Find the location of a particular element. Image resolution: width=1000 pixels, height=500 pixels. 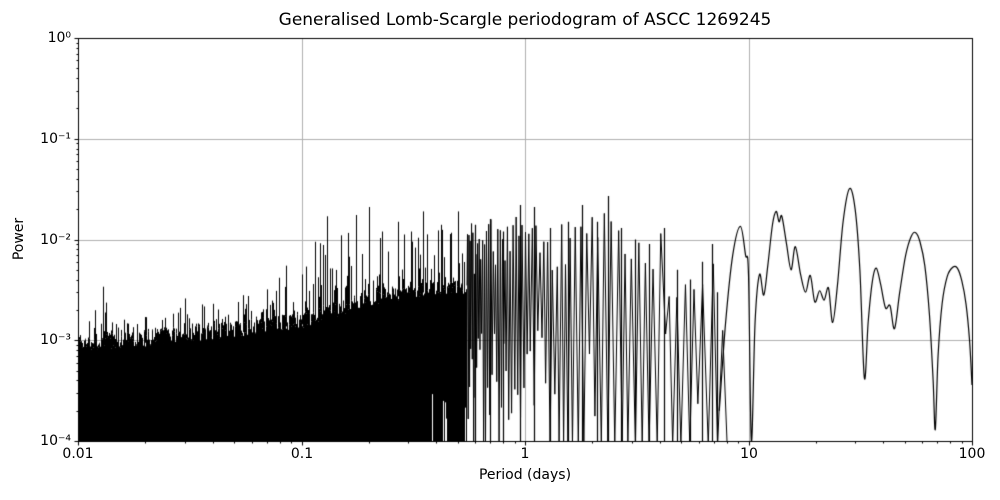

x-tick-label-0.01: 0.01 is located at coordinates (78, 454).